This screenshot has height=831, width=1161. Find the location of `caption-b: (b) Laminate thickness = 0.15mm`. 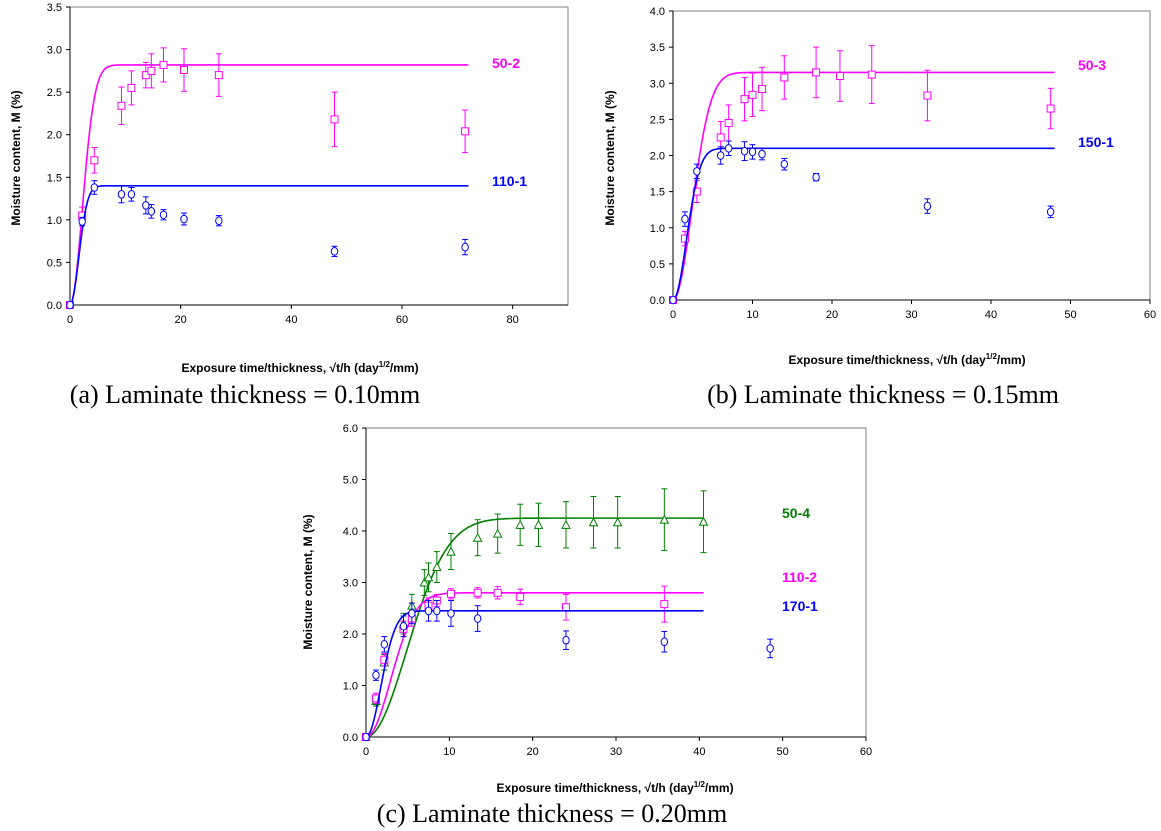

caption-b: (b) Laminate thickness = 0.15mm is located at coordinates (883, 394).